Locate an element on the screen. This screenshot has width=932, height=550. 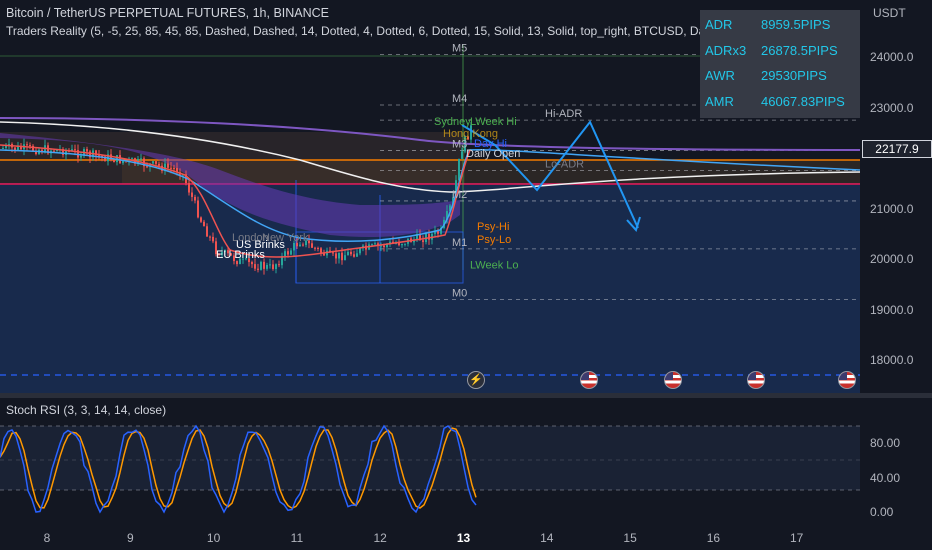
ema-red-line is located at coordinates (235, 201).